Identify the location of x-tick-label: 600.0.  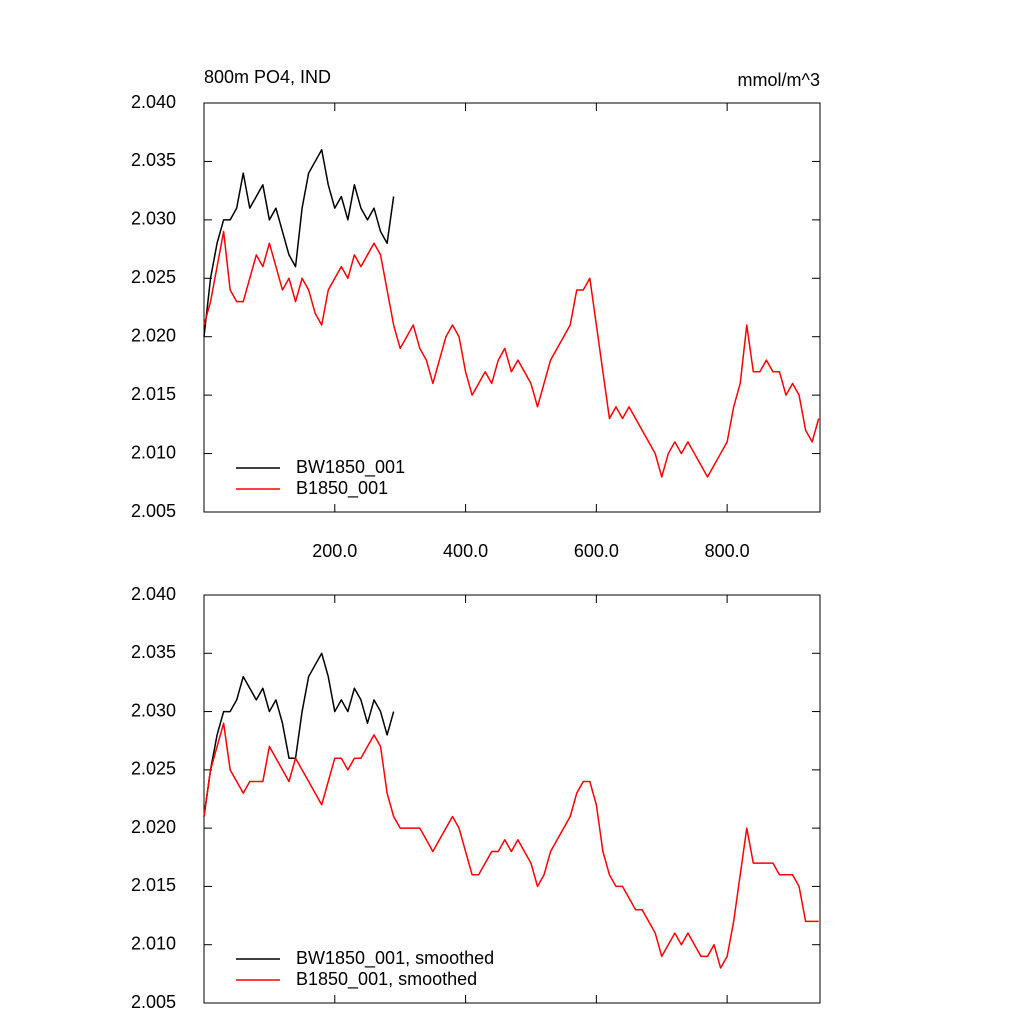
(596, 551).